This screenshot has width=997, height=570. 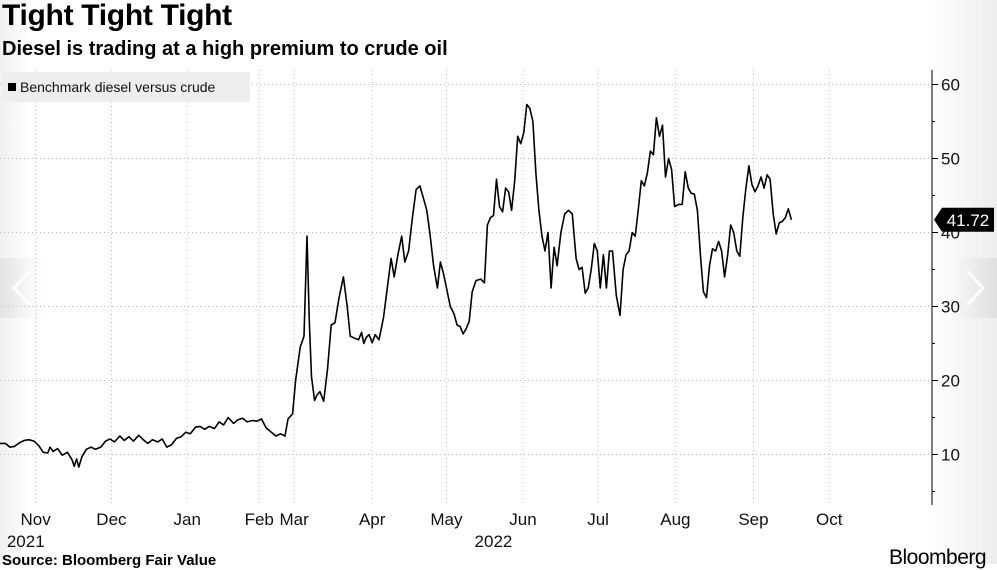 What do you see at coordinates (950, 159) in the screenshot?
I see `y-tick-label: 50` at bounding box center [950, 159].